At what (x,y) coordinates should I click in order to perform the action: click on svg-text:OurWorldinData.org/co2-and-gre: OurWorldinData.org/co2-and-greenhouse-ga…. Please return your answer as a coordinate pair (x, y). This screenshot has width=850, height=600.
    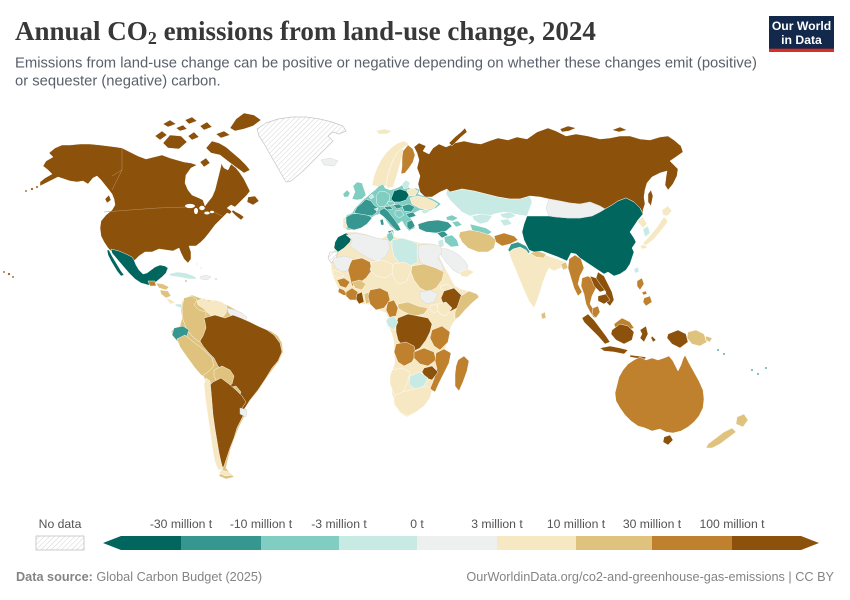
    Looking at the image, I should click on (650, 577).